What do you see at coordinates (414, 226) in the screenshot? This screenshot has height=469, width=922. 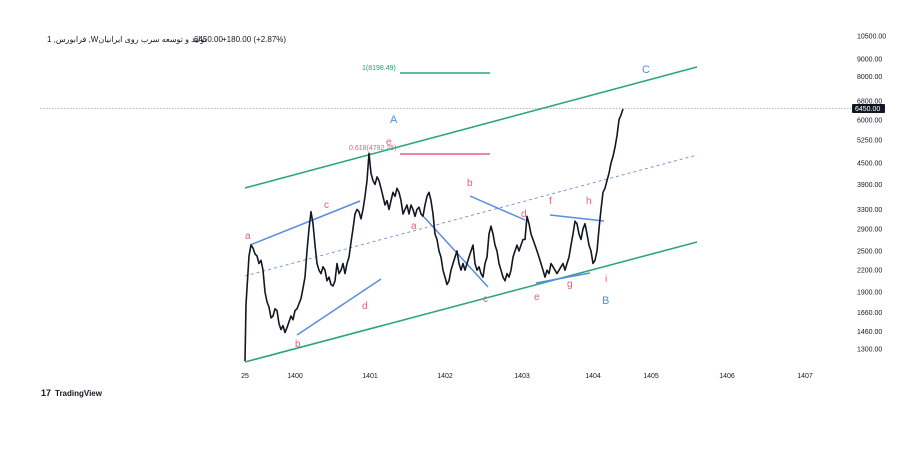 I see `wave-label-a2: a` at bounding box center [414, 226].